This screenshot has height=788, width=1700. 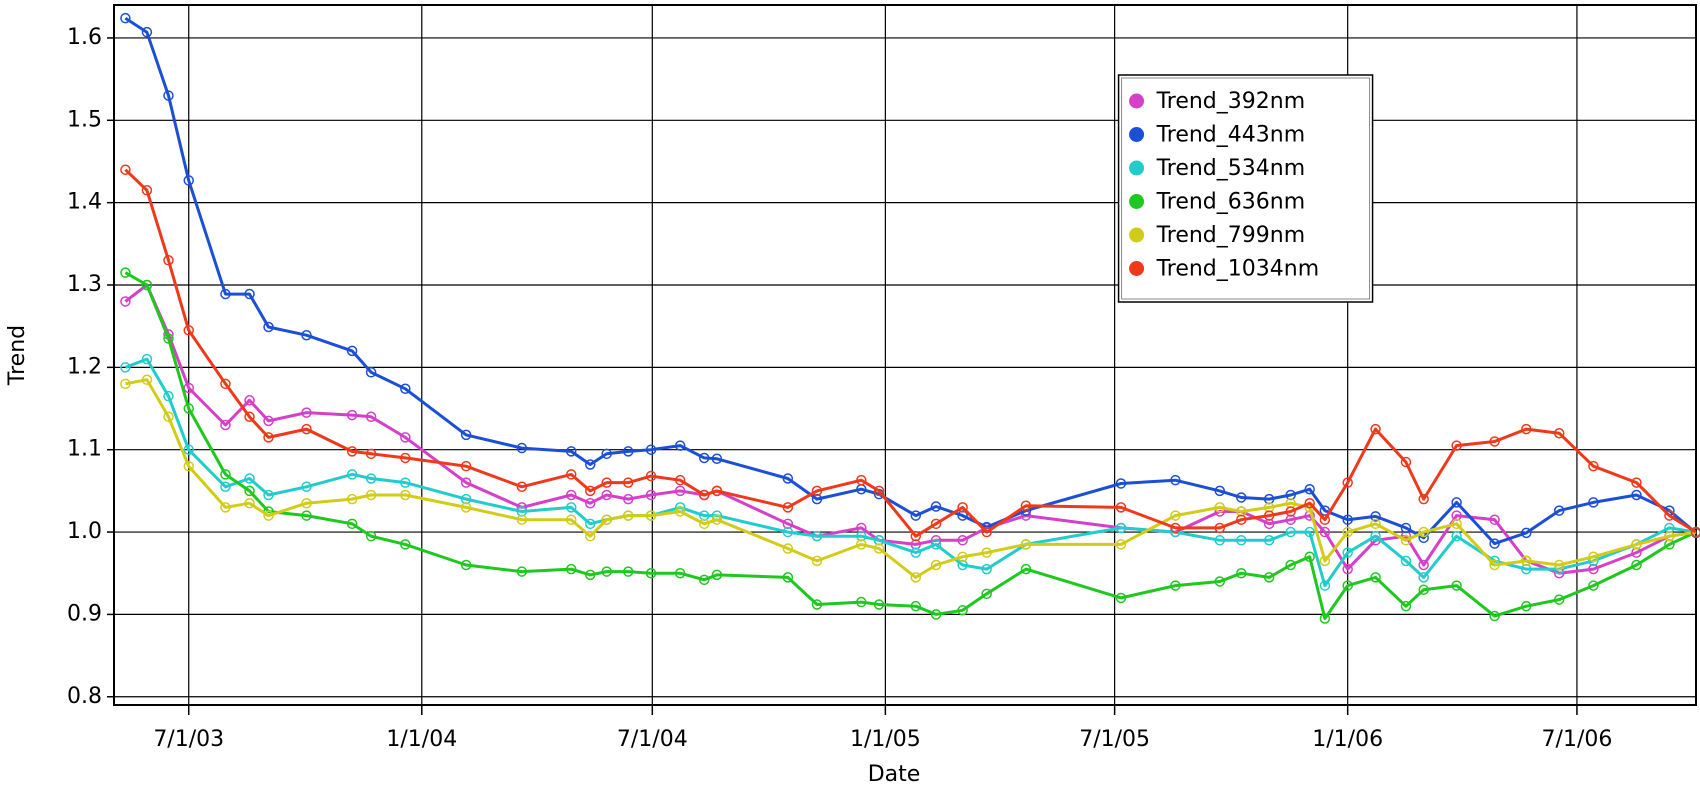 What do you see at coordinates (17, 355) in the screenshot?
I see `y-axis-label: Trend` at bounding box center [17, 355].